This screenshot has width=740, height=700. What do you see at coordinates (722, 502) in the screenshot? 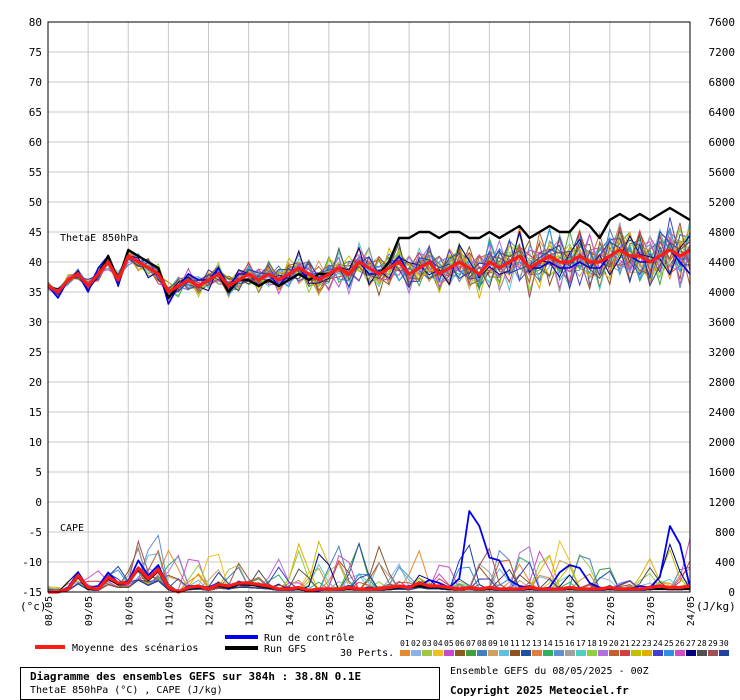
I see `right-tick-label: 1200` at bounding box center [722, 502].